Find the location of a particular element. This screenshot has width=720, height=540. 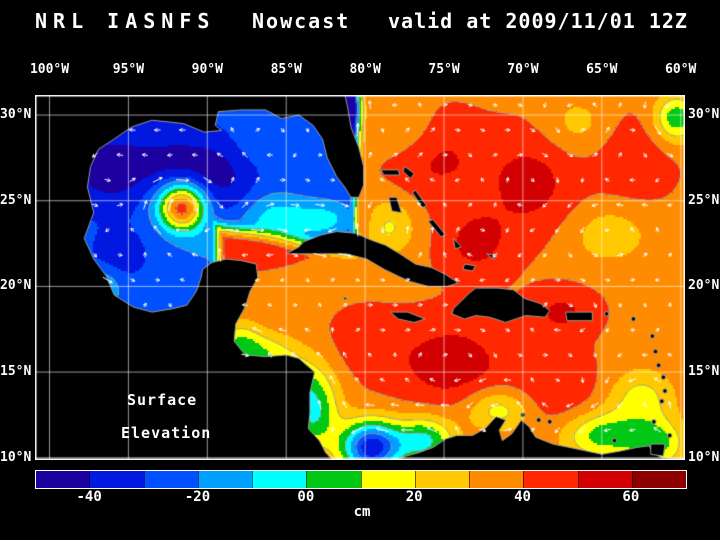

colorbar-tick-label: -40 is located at coordinates (89, 497).